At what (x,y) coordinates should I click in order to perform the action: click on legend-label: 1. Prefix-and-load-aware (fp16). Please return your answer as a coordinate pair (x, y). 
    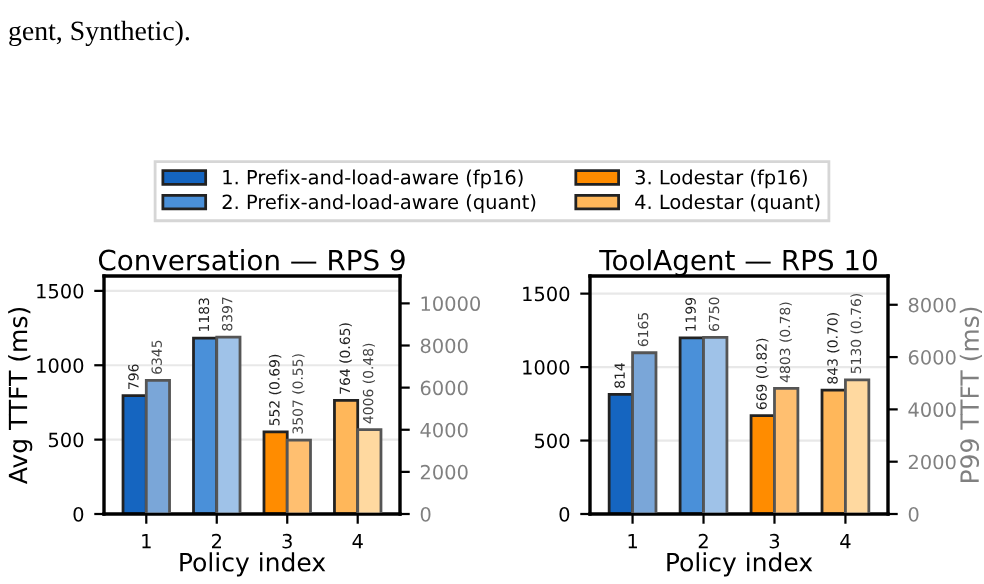
    Looking at the image, I should click on (373, 179).